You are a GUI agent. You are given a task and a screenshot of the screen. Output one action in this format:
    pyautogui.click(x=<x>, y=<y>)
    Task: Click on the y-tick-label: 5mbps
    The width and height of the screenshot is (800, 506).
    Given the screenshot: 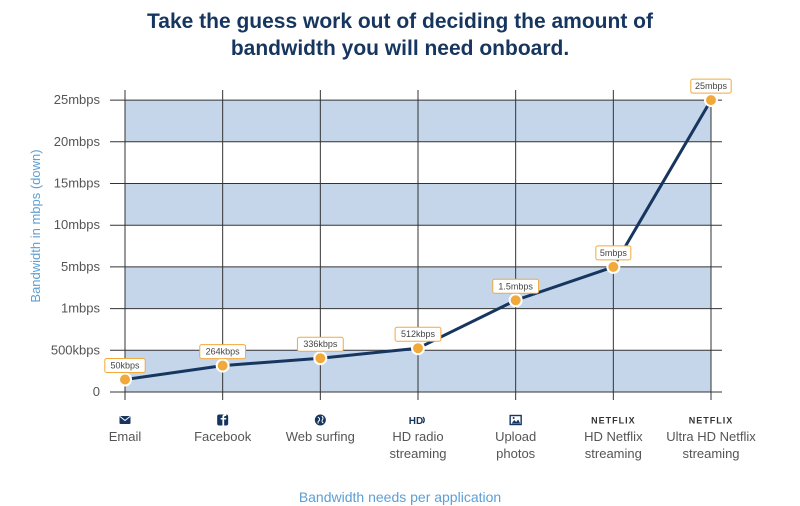 What is the action you would take?
    pyautogui.click(x=81, y=266)
    